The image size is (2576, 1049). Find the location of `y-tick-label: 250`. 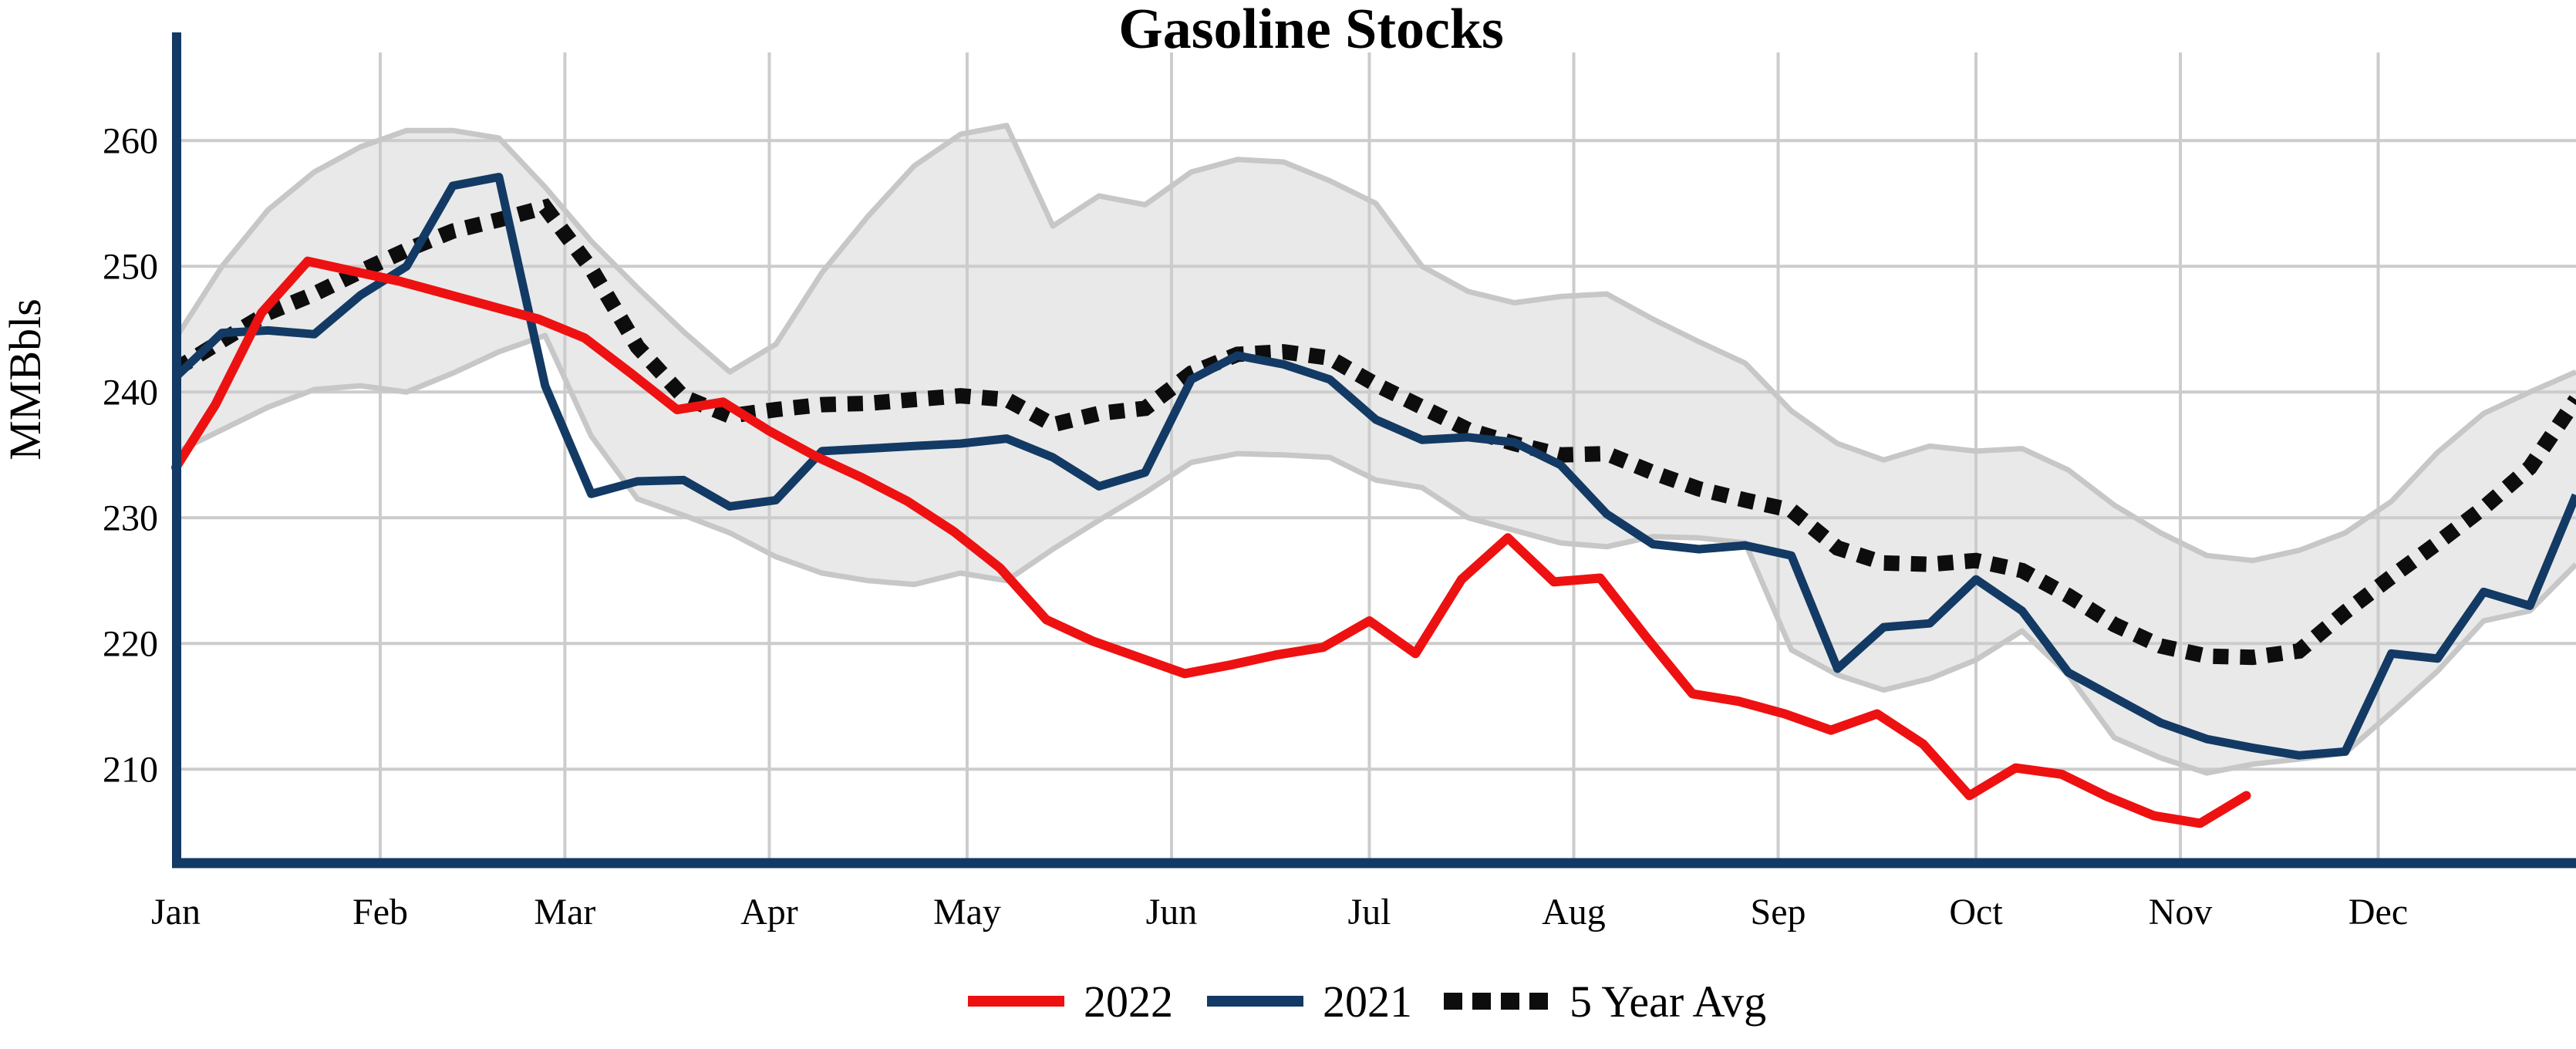

y-tick-label: 250 is located at coordinates (130, 267).